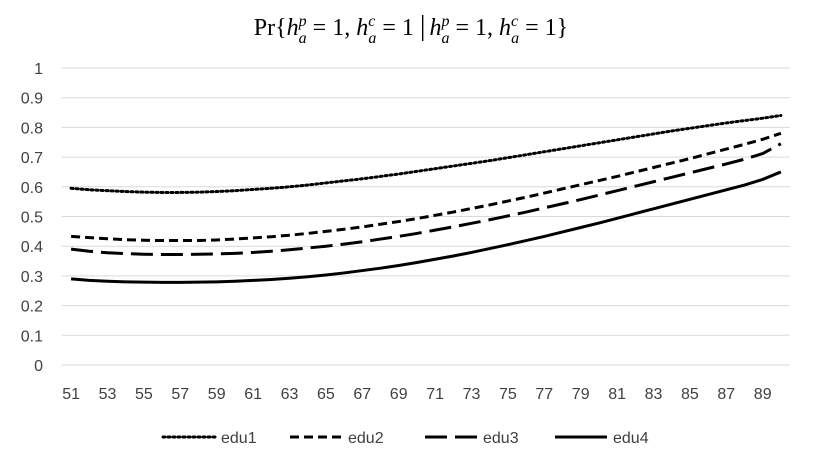  What do you see at coordinates (32, 307) in the screenshot?
I see `y-tick-label: 0.2` at bounding box center [32, 307].